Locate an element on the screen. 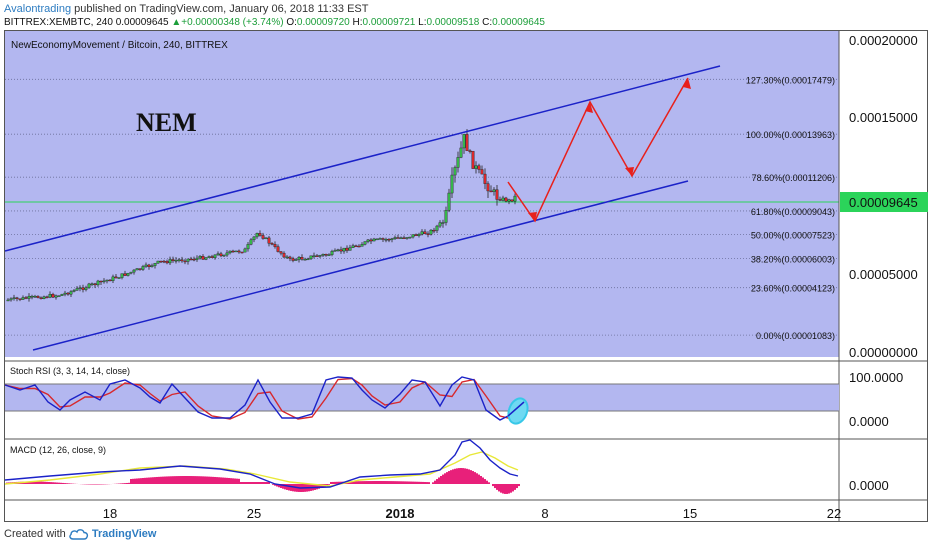 This screenshot has width=932, height=550. time-tick-22: 22 is located at coordinates (834, 513).